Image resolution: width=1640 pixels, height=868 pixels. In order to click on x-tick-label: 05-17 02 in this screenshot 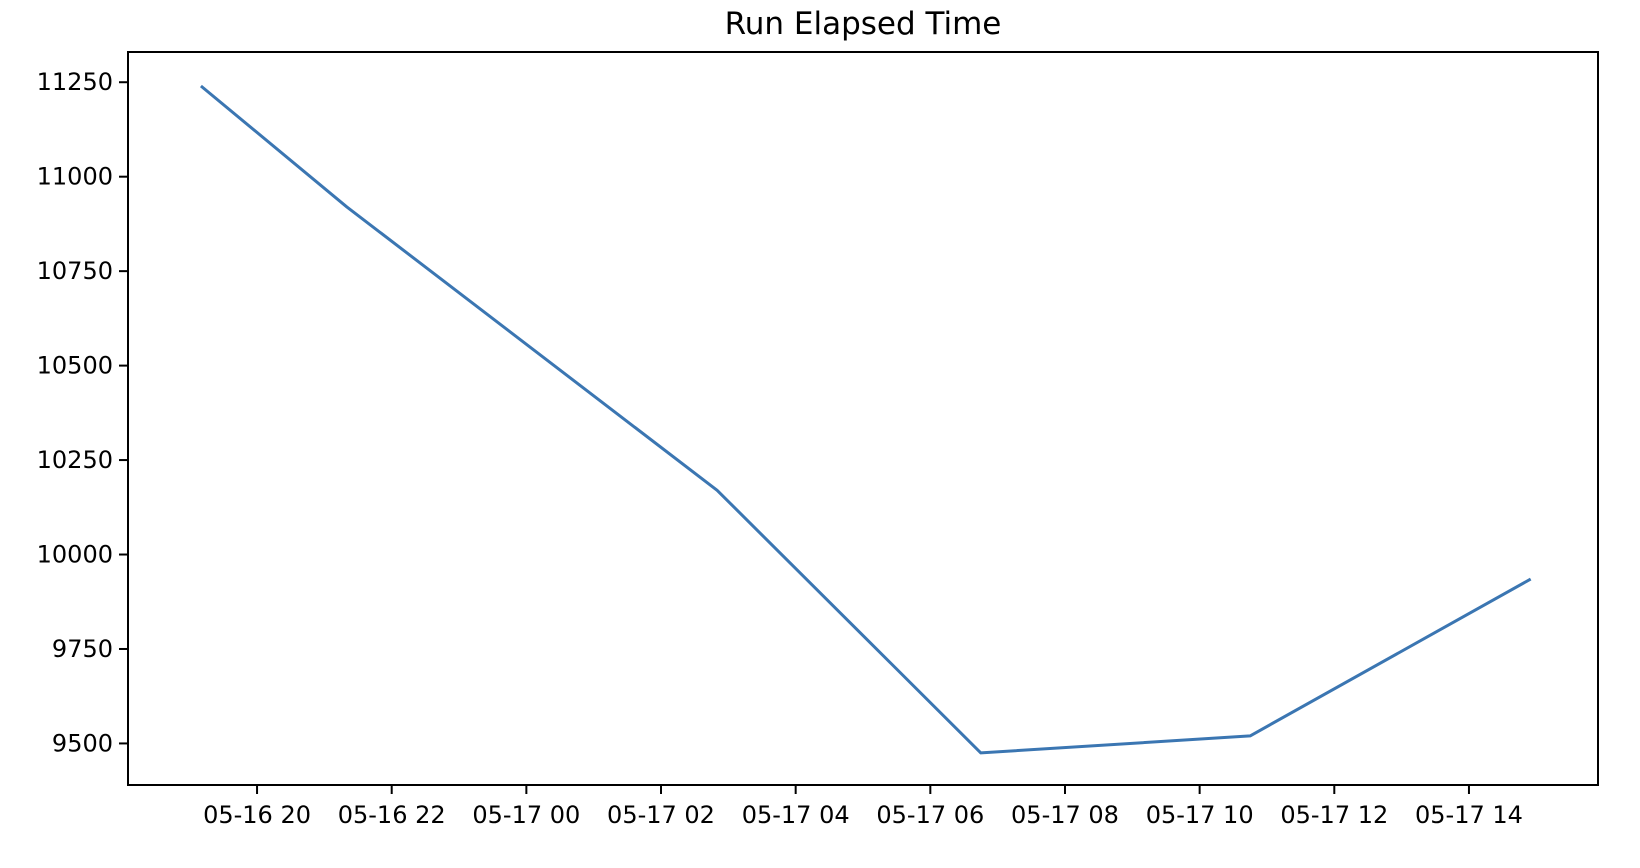, I will do `click(661, 815)`.